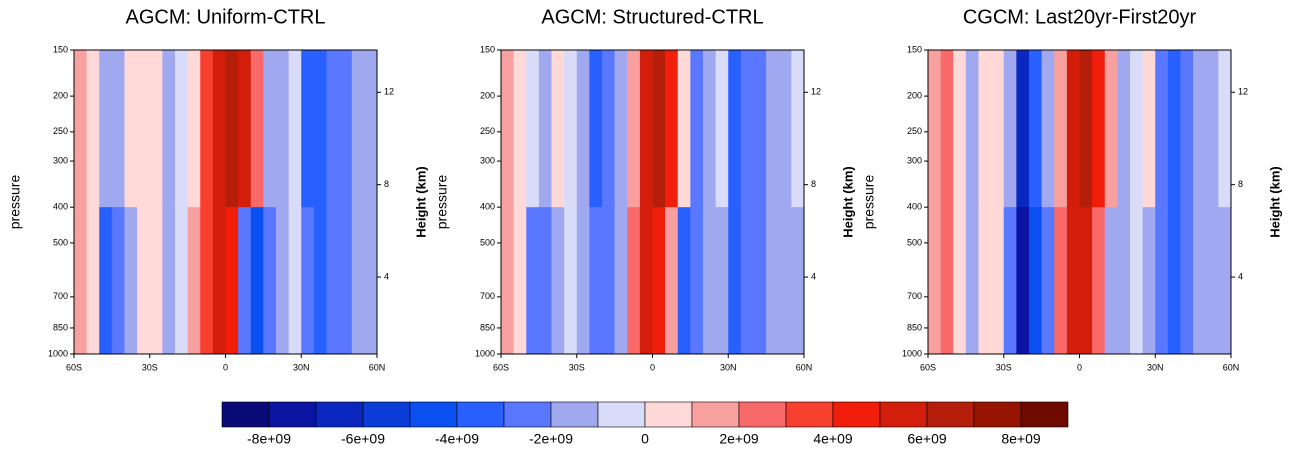 The image size is (1298, 455). What do you see at coordinates (833, 439) in the screenshot?
I see `colorbar-label: 4e+09` at bounding box center [833, 439].